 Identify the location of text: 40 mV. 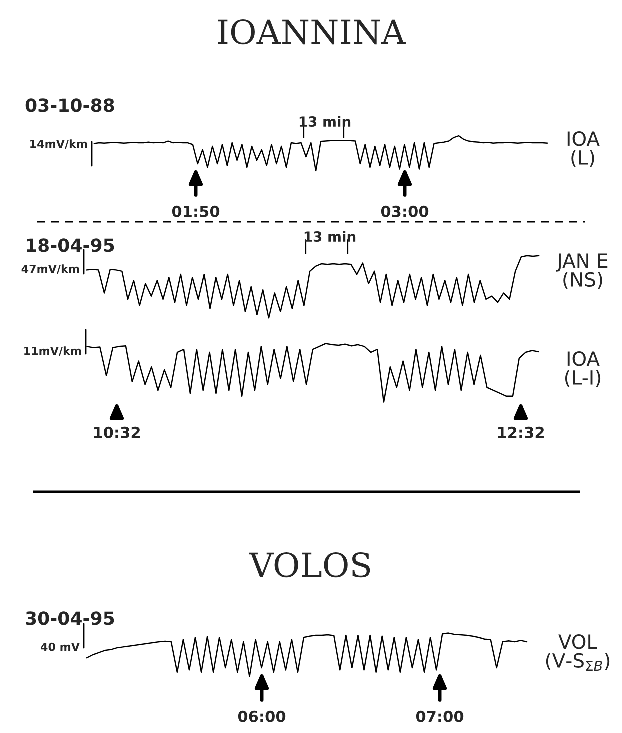
(60, 647).